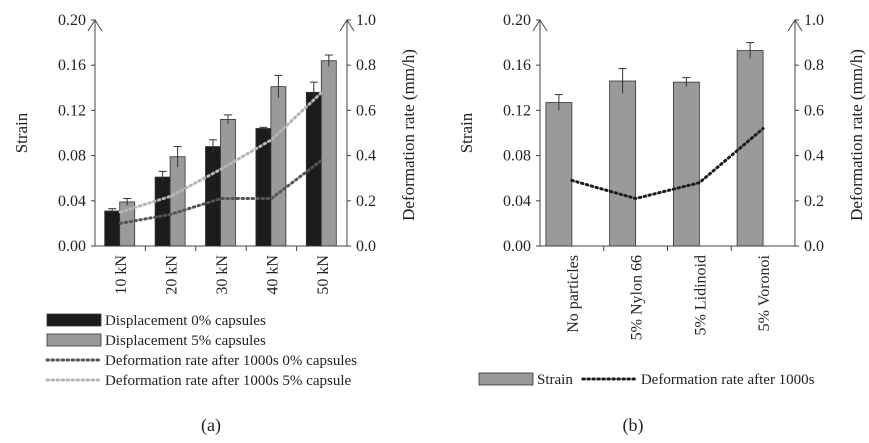 This screenshot has height=443, width=869. What do you see at coordinates (366, 201) in the screenshot?
I see `chart-a-y2-tick-label: 0.2` at bounding box center [366, 201].